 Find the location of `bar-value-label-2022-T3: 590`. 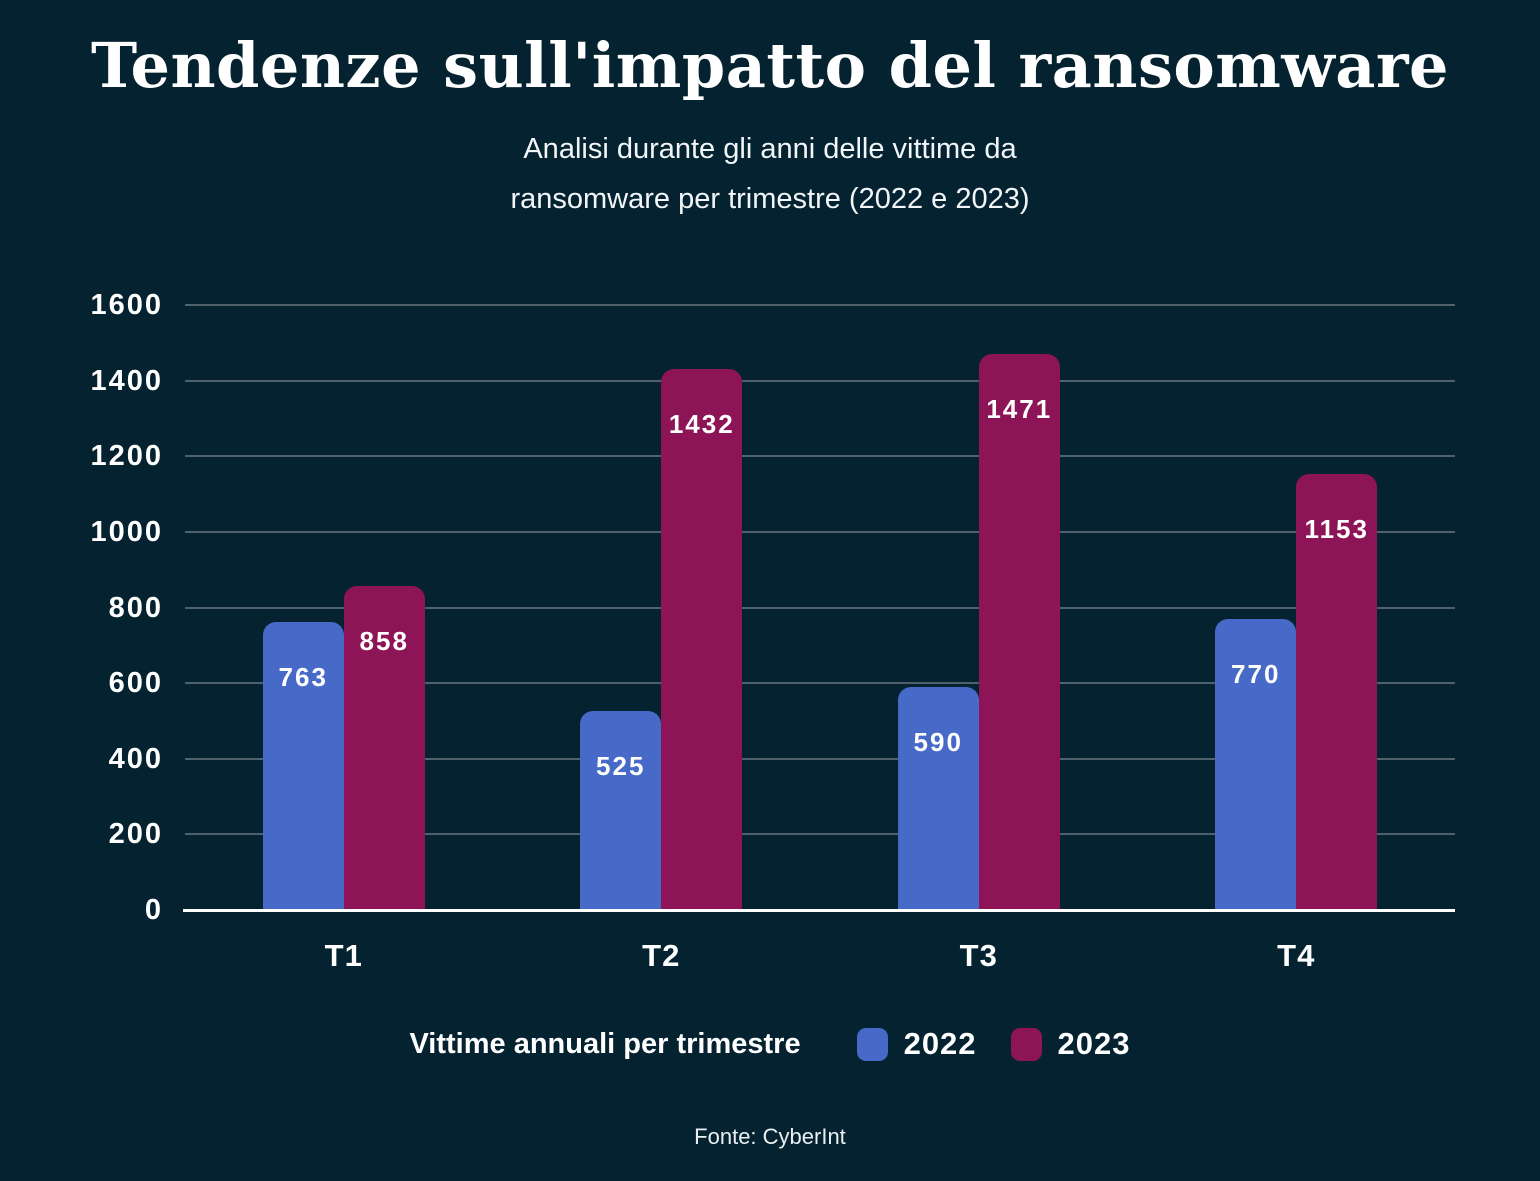

bar-value-label-2022-T3: 590 is located at coordinates (938, 741).